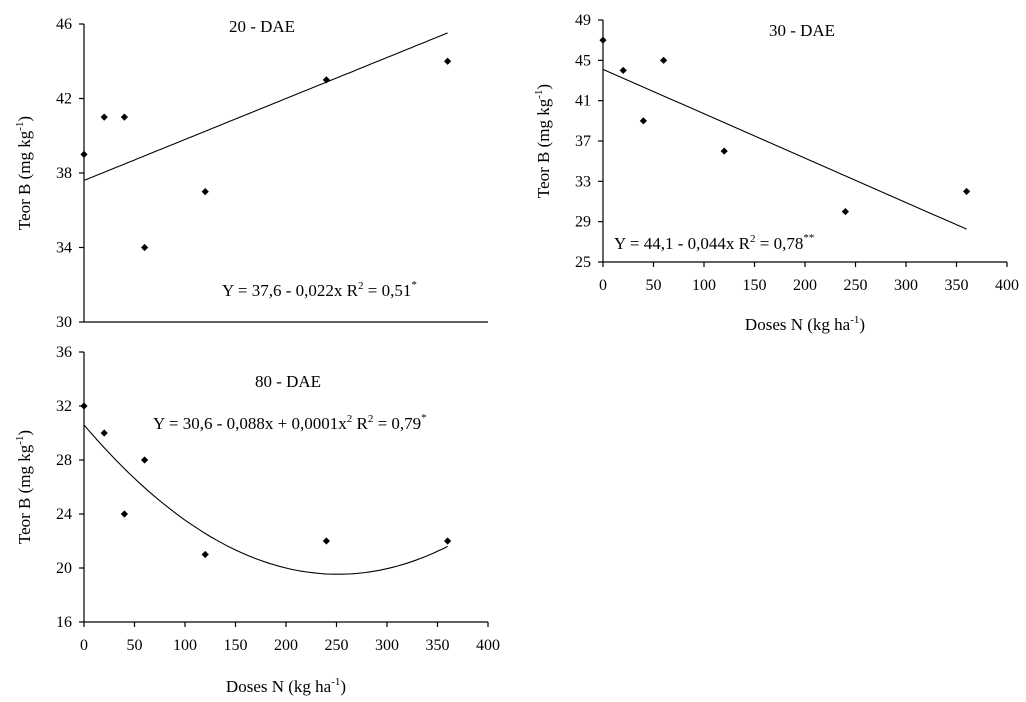 The width and height of the screenshot is (1026, 702). I want to click on regression-equation: Y = 30,6 - 0,088x + 0,0001x2 R2 = 0,79*, so click(290, 422).